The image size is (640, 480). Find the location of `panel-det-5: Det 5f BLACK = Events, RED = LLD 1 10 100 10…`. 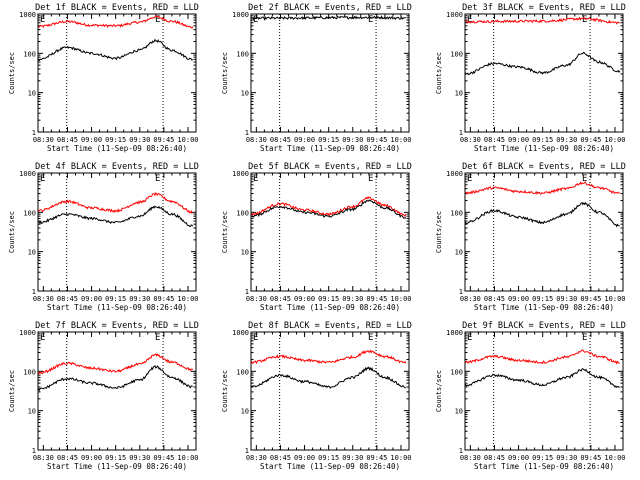

panel-det-5: Det 5f BLACK = Events, RED = LLD 1 10 100 10… is located at coordinates (316, 237).